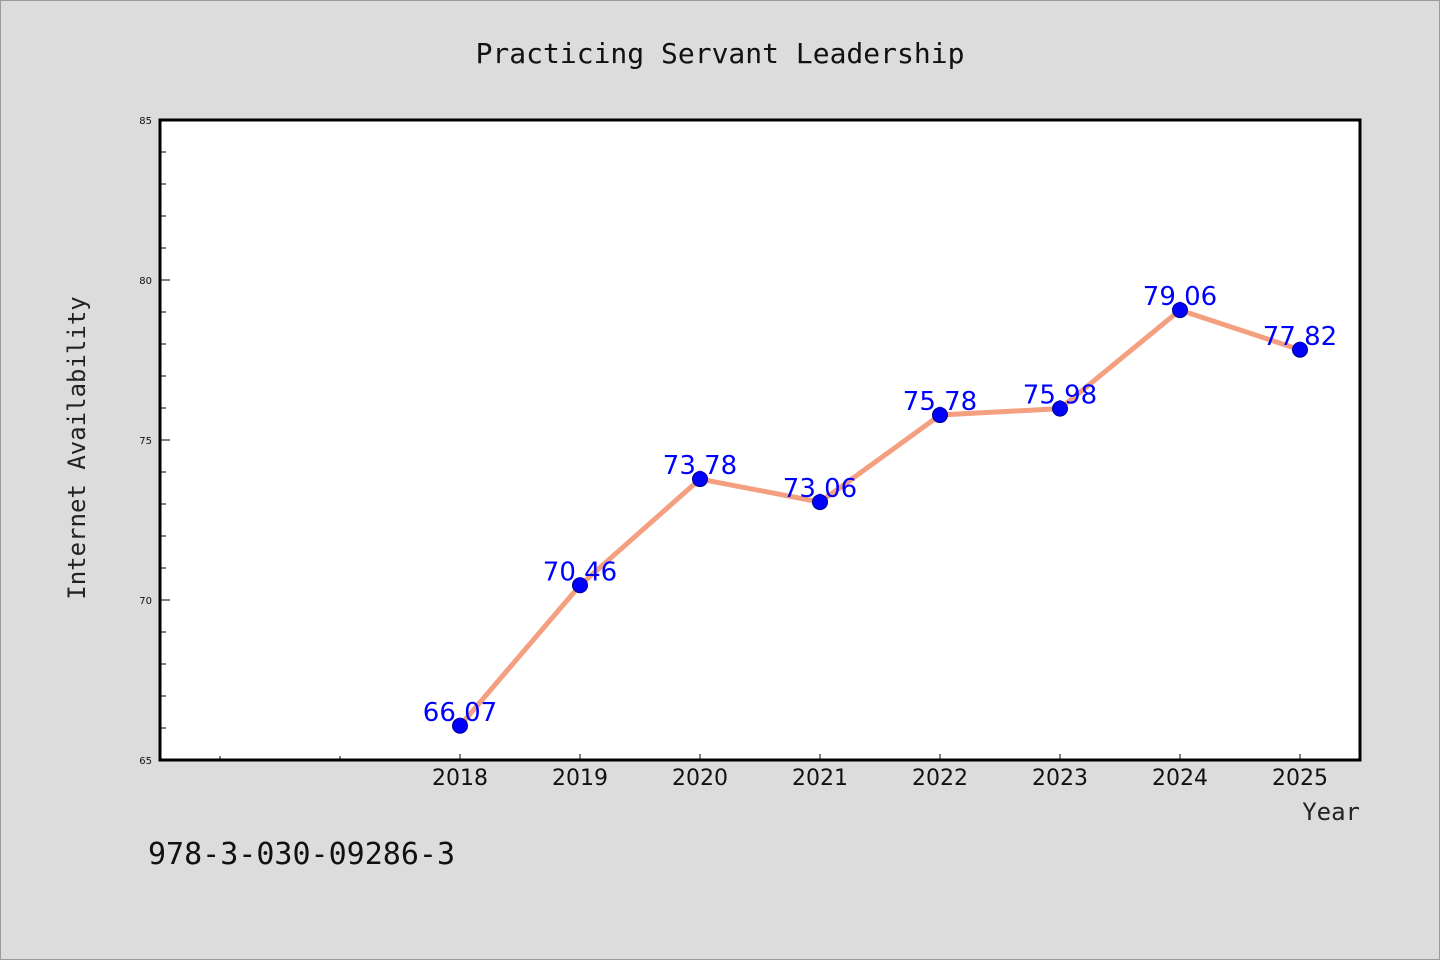 This screenshot has height=960, width=1440. Describe the element at coordinates (720, 53) in the screenshot. I see `chart-title: Practicing Servant Leadership` at that location.